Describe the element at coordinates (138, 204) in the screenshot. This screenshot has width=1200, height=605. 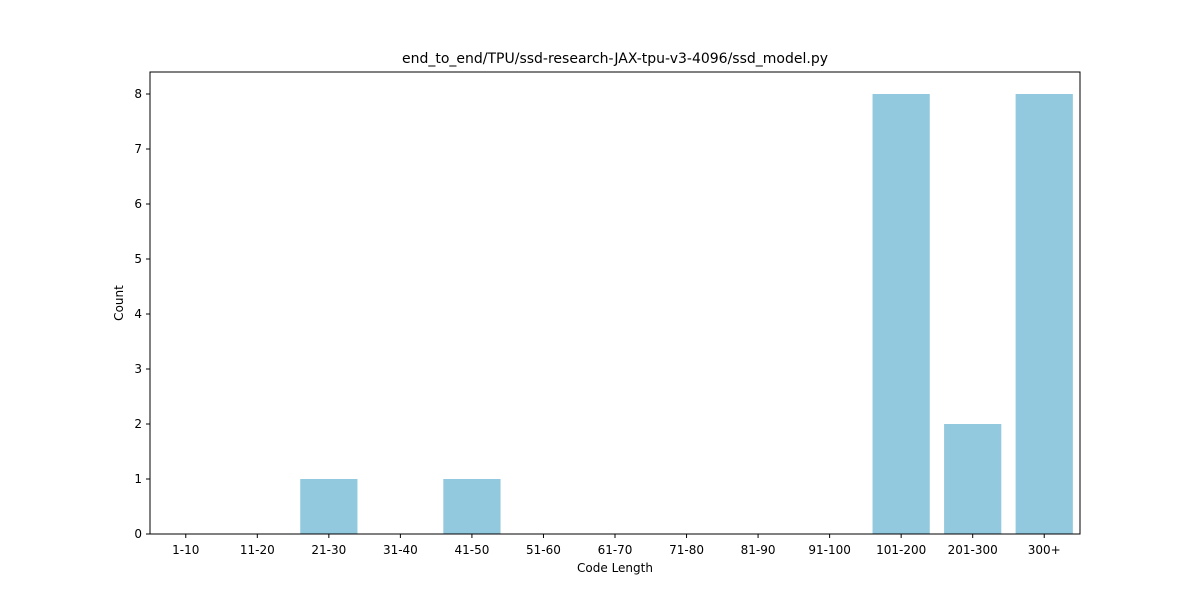
I see `y-tick-label: 6` at that location.